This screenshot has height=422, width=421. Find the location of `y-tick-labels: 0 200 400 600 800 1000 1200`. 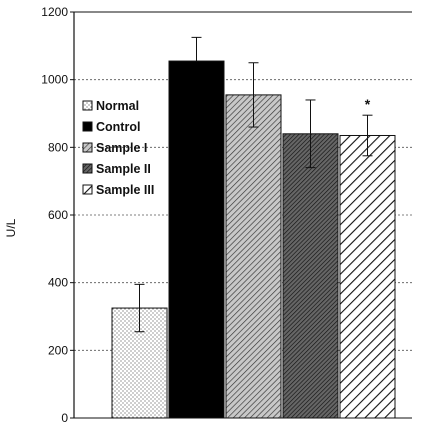

y-tick-labels: 0 200 400 600 800 1000 1200 is located at coordinates (54, 213).